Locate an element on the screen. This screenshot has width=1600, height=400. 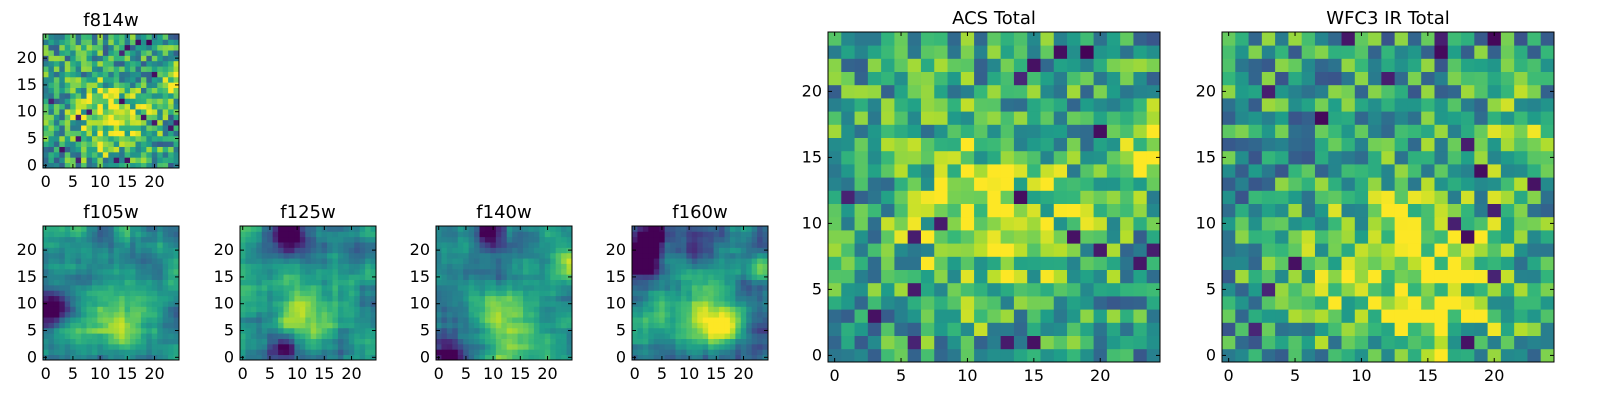
y-tick-label: 20 is located at coordinates (1206, 90).